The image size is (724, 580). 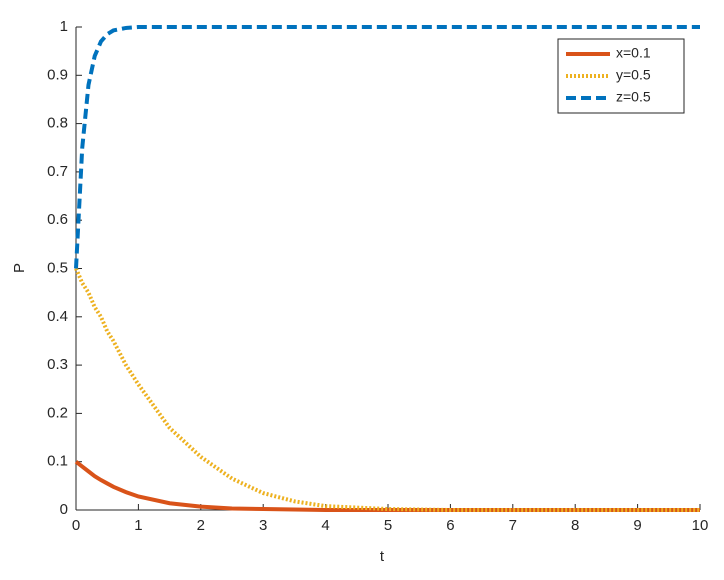 What do you see at coordinates (633, 53) in the screenshot?
I see `legend-label: x=0.1` at bounding box center [633, 53].